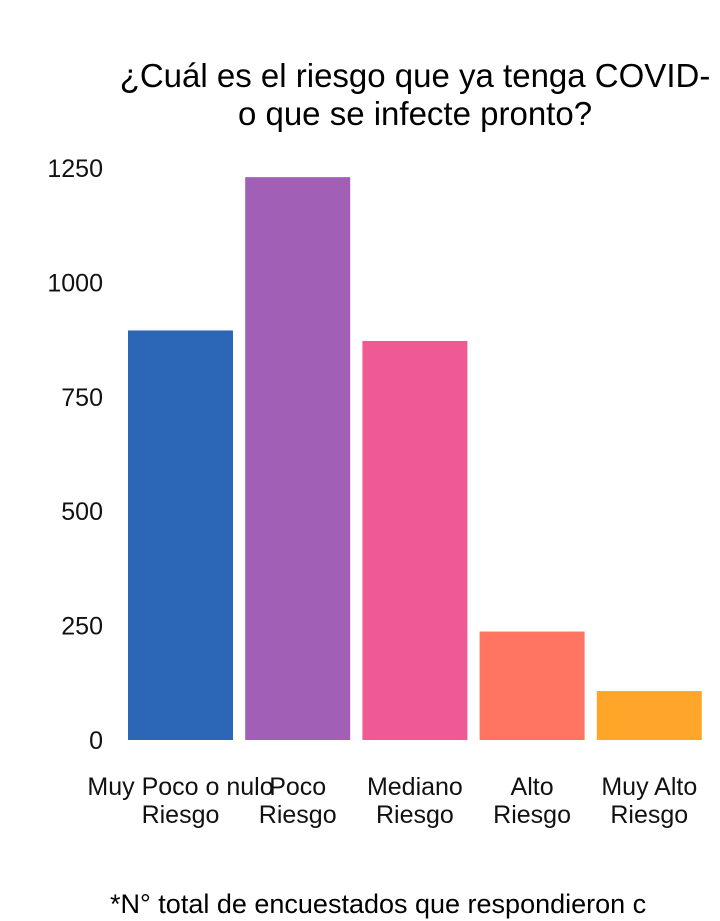  I want to click on x-tick-label: Alto, so click(532, 787).